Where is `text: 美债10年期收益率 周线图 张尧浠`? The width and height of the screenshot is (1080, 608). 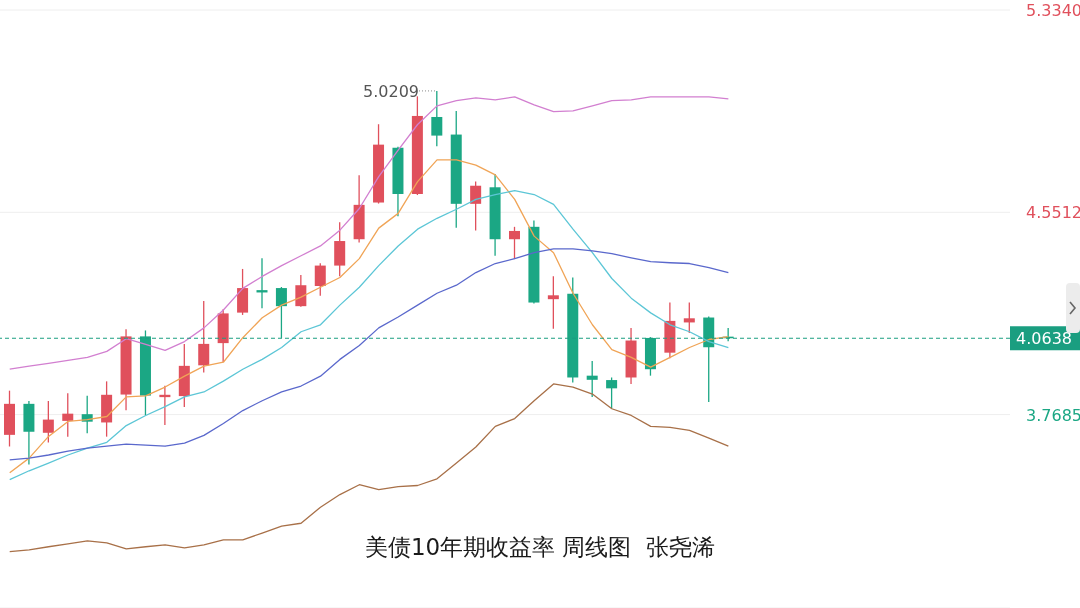 text: 美债10年期收益率 周线图 张尧浠 is located at coordinates (540, 547).